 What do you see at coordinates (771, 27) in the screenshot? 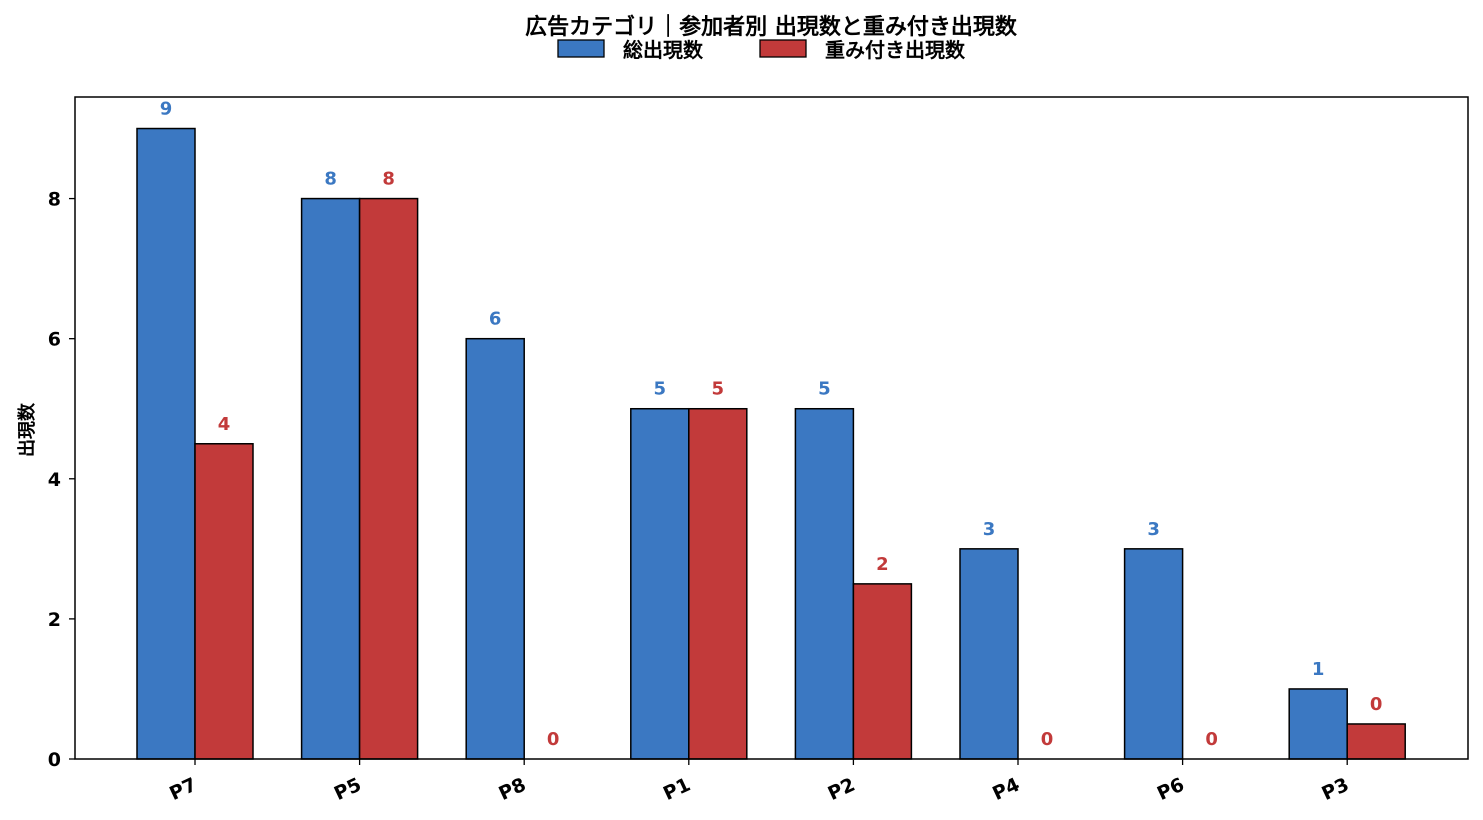
I see `chart-title: 広告カテゴリ｜参加者別 出現数と重み付き出現数` at bounding box center [771, 27].